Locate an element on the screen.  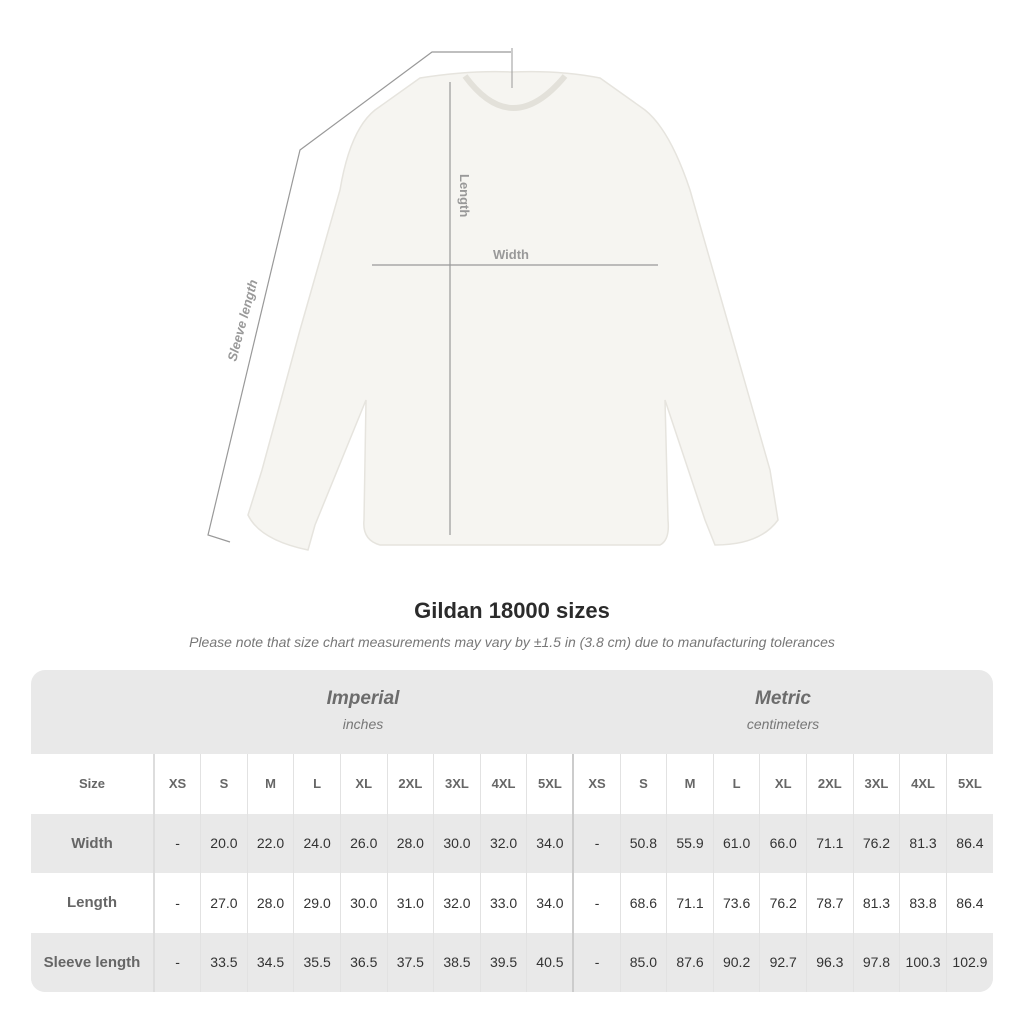
imperial-cell: 34.5 is located at coordinates (270, 962).